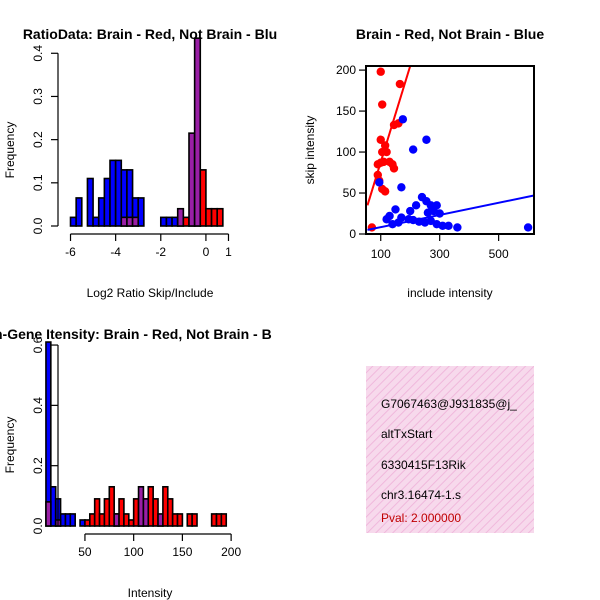  Describe the element at coordinates (85, 552) in the screenshot. I see `intensity-x-tick-label-0: 50` at that location.